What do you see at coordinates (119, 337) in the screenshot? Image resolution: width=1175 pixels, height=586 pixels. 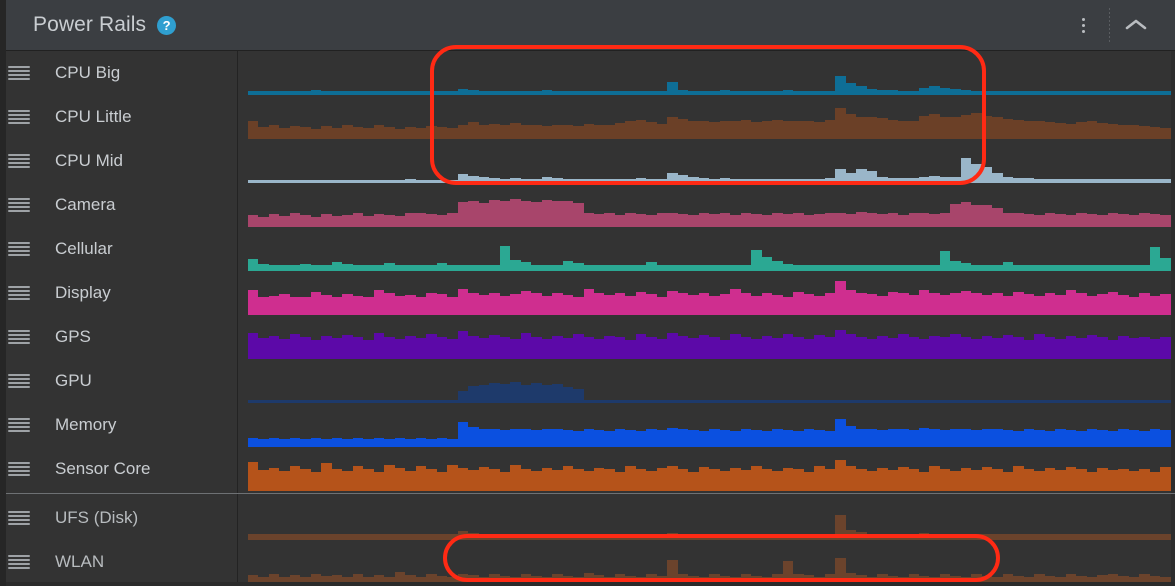 I see `track-label-zone: GPS` at bounding box center [119, 337].